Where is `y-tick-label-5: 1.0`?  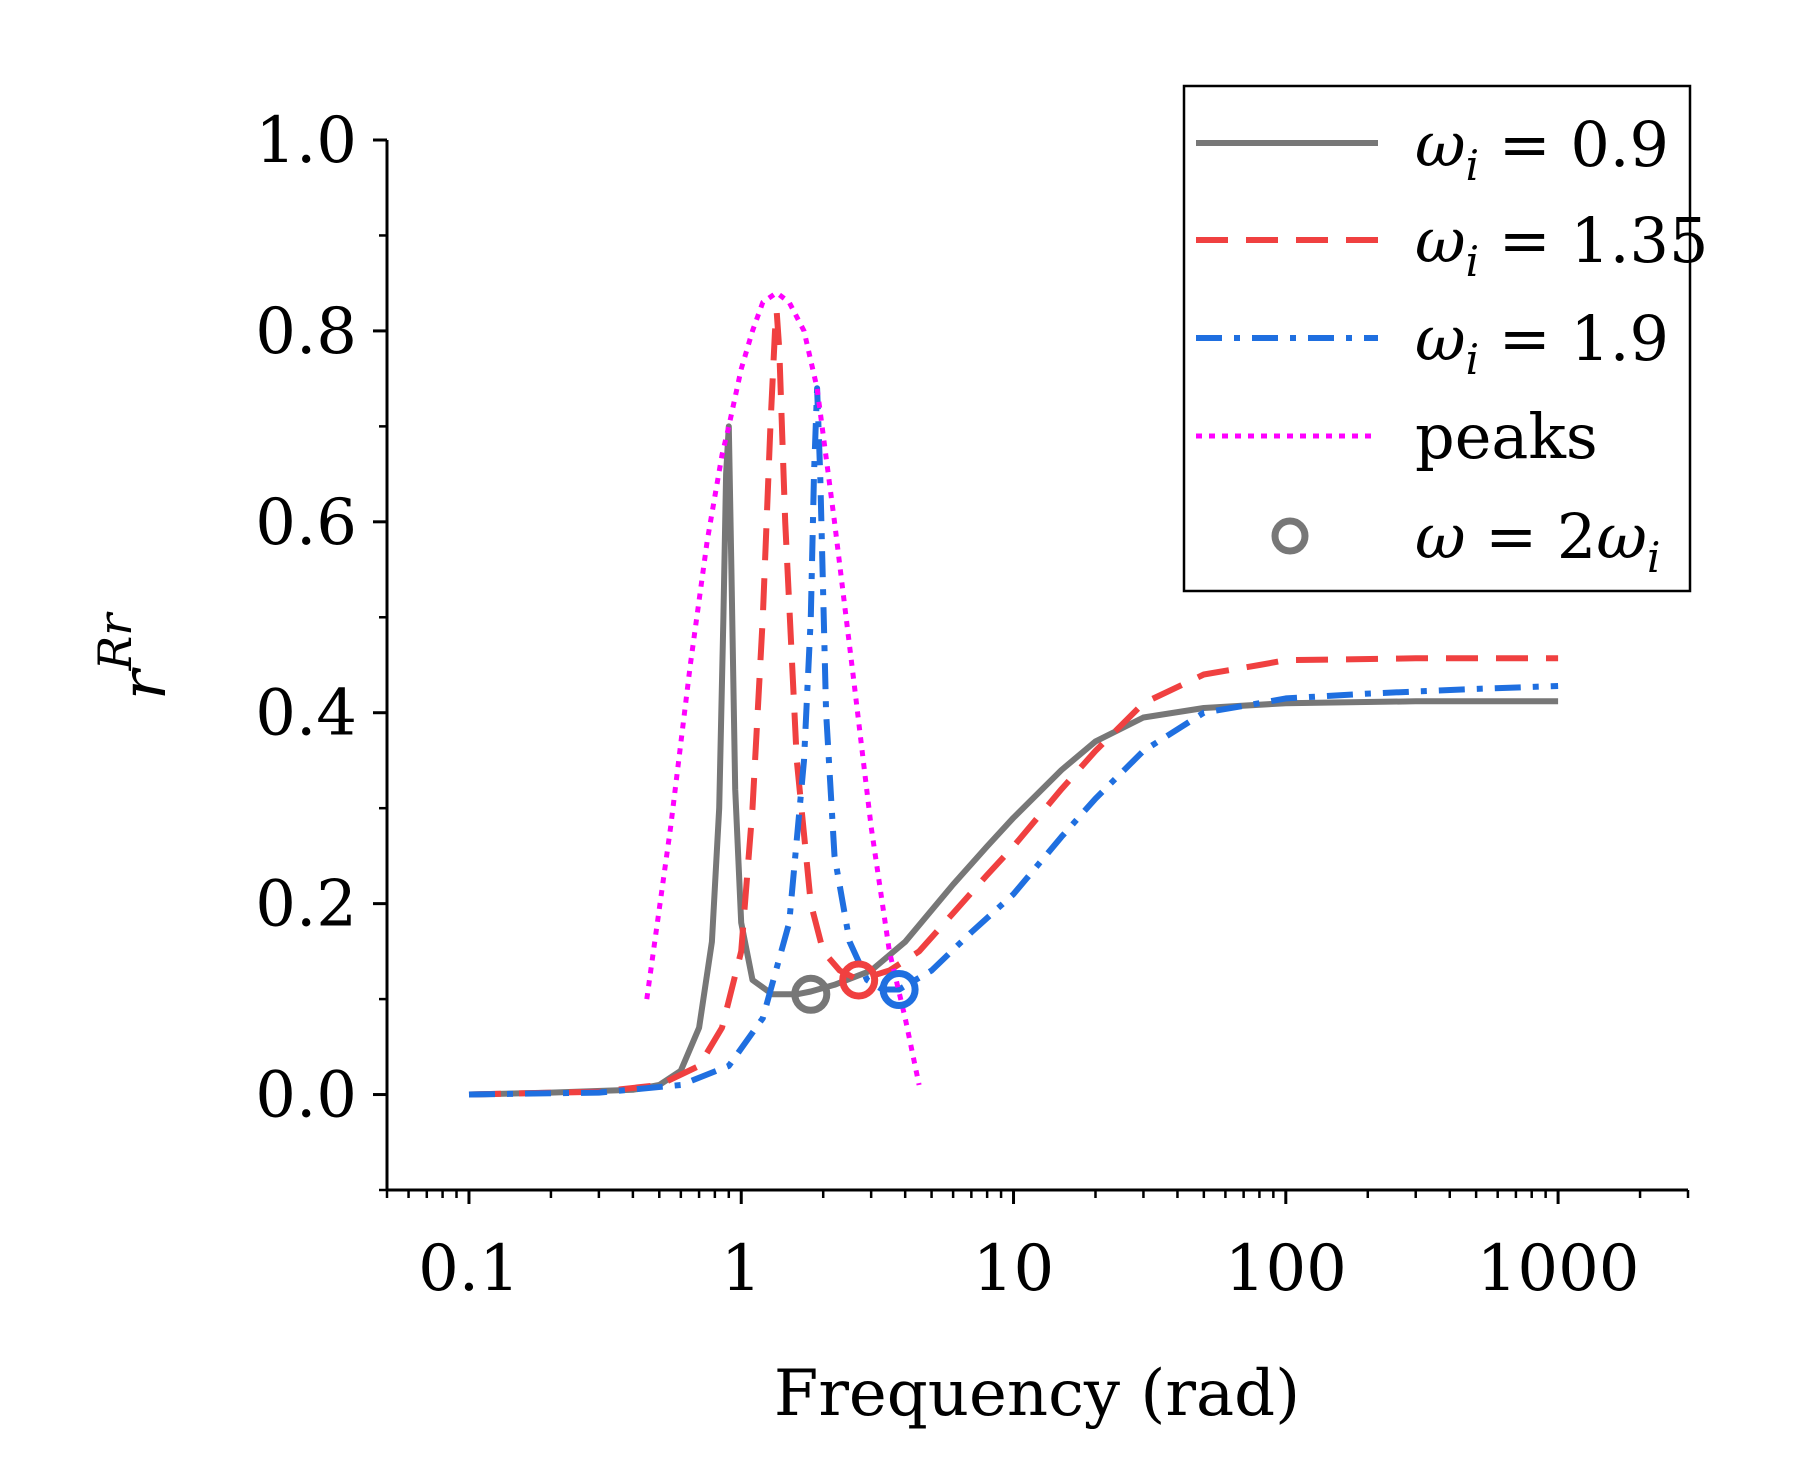 y-tick-label-5: 1.0 is located at coordinates (306, 141).